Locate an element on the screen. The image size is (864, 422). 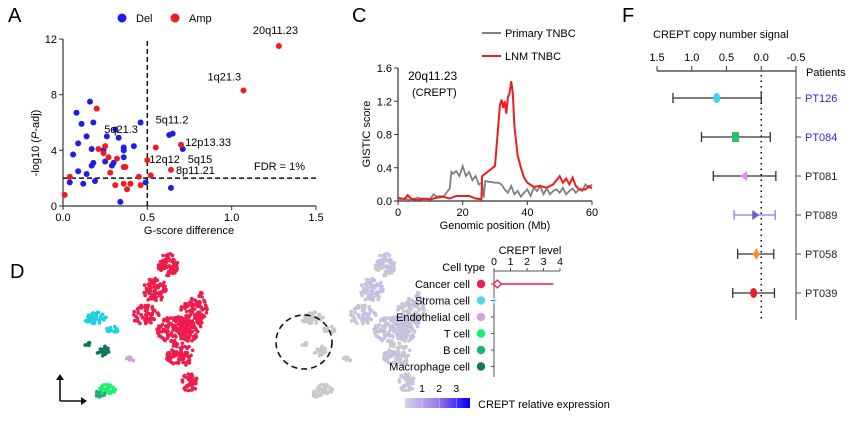
dl-x-tick-label: 3 is located at coordinates (544, 262).